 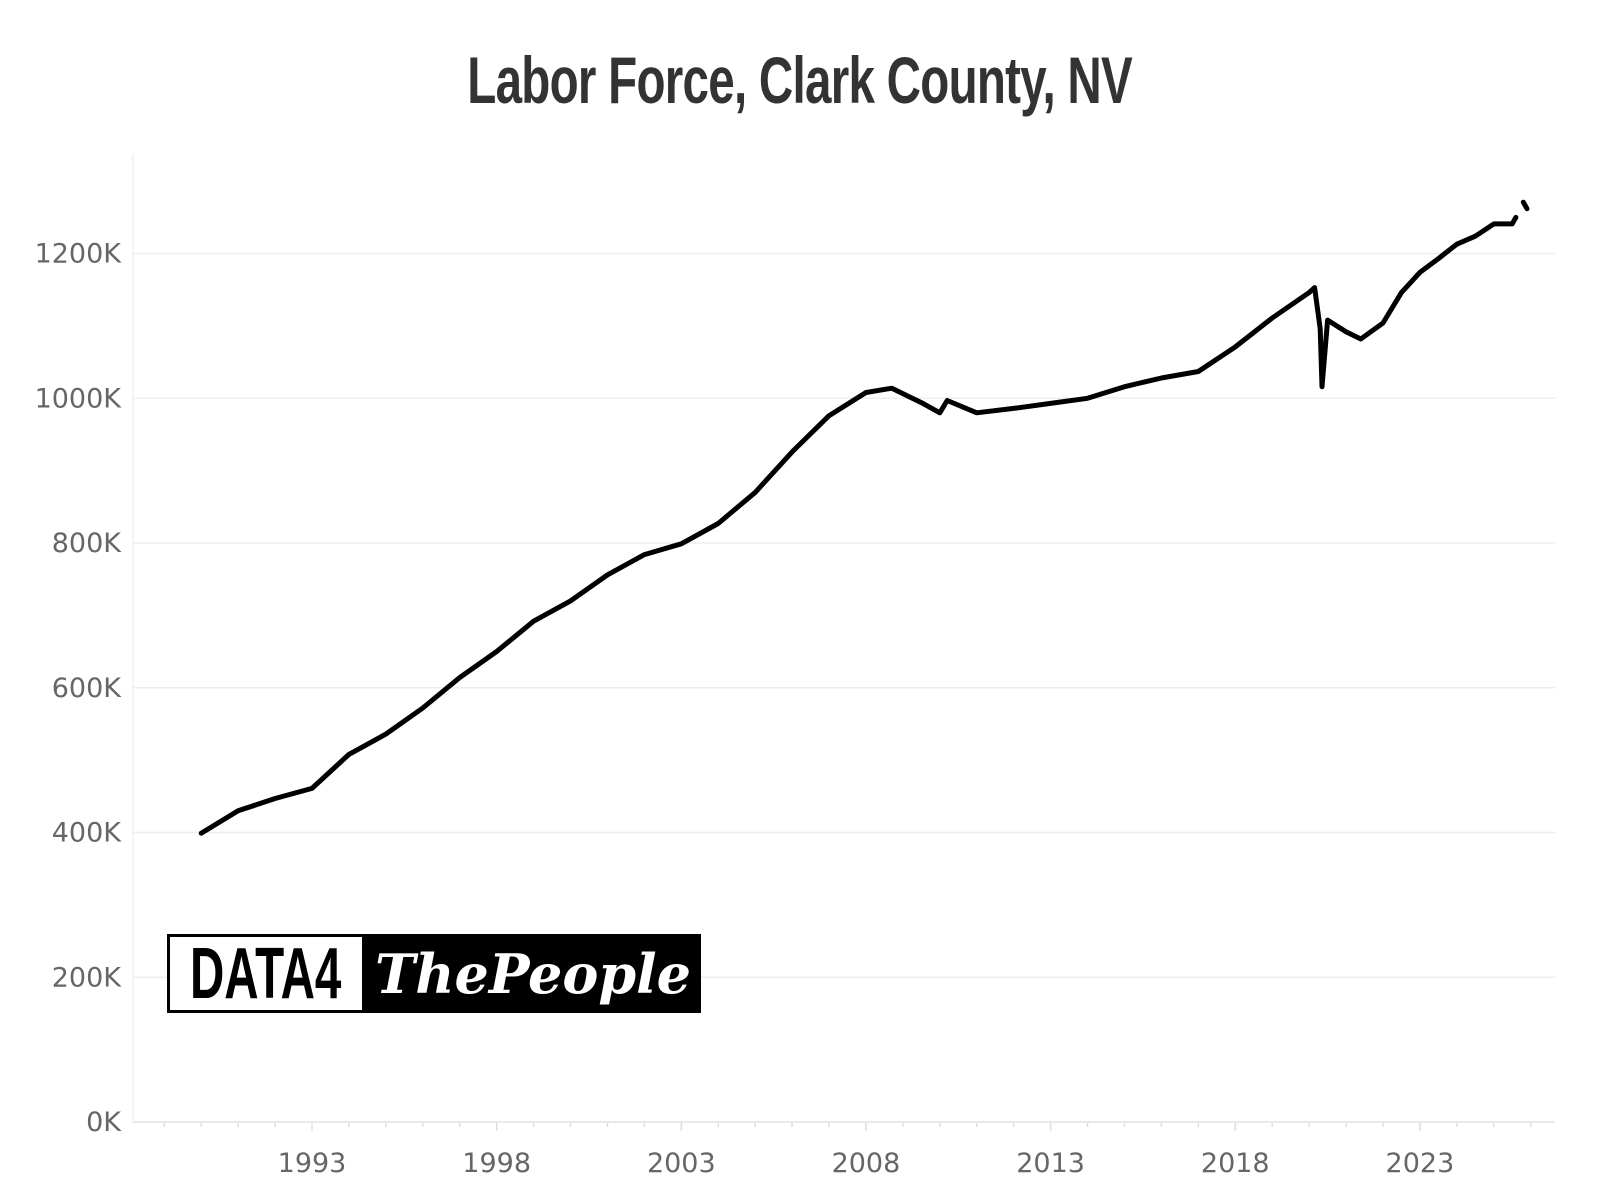 I want to click on x-tick-label: 2003, so click(x=681, y=1163).